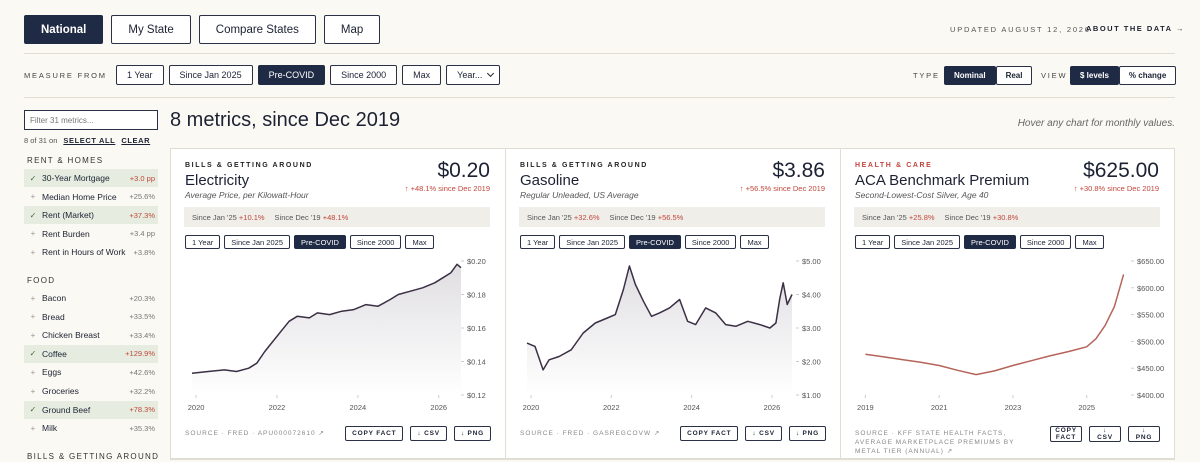 This screenshot has height=462, width=1200. What do you see at coordinates (91, 197) in the screenshot?
I see `metric-row: + Median Home Price +25.6%` at bounding box center [91, 197].